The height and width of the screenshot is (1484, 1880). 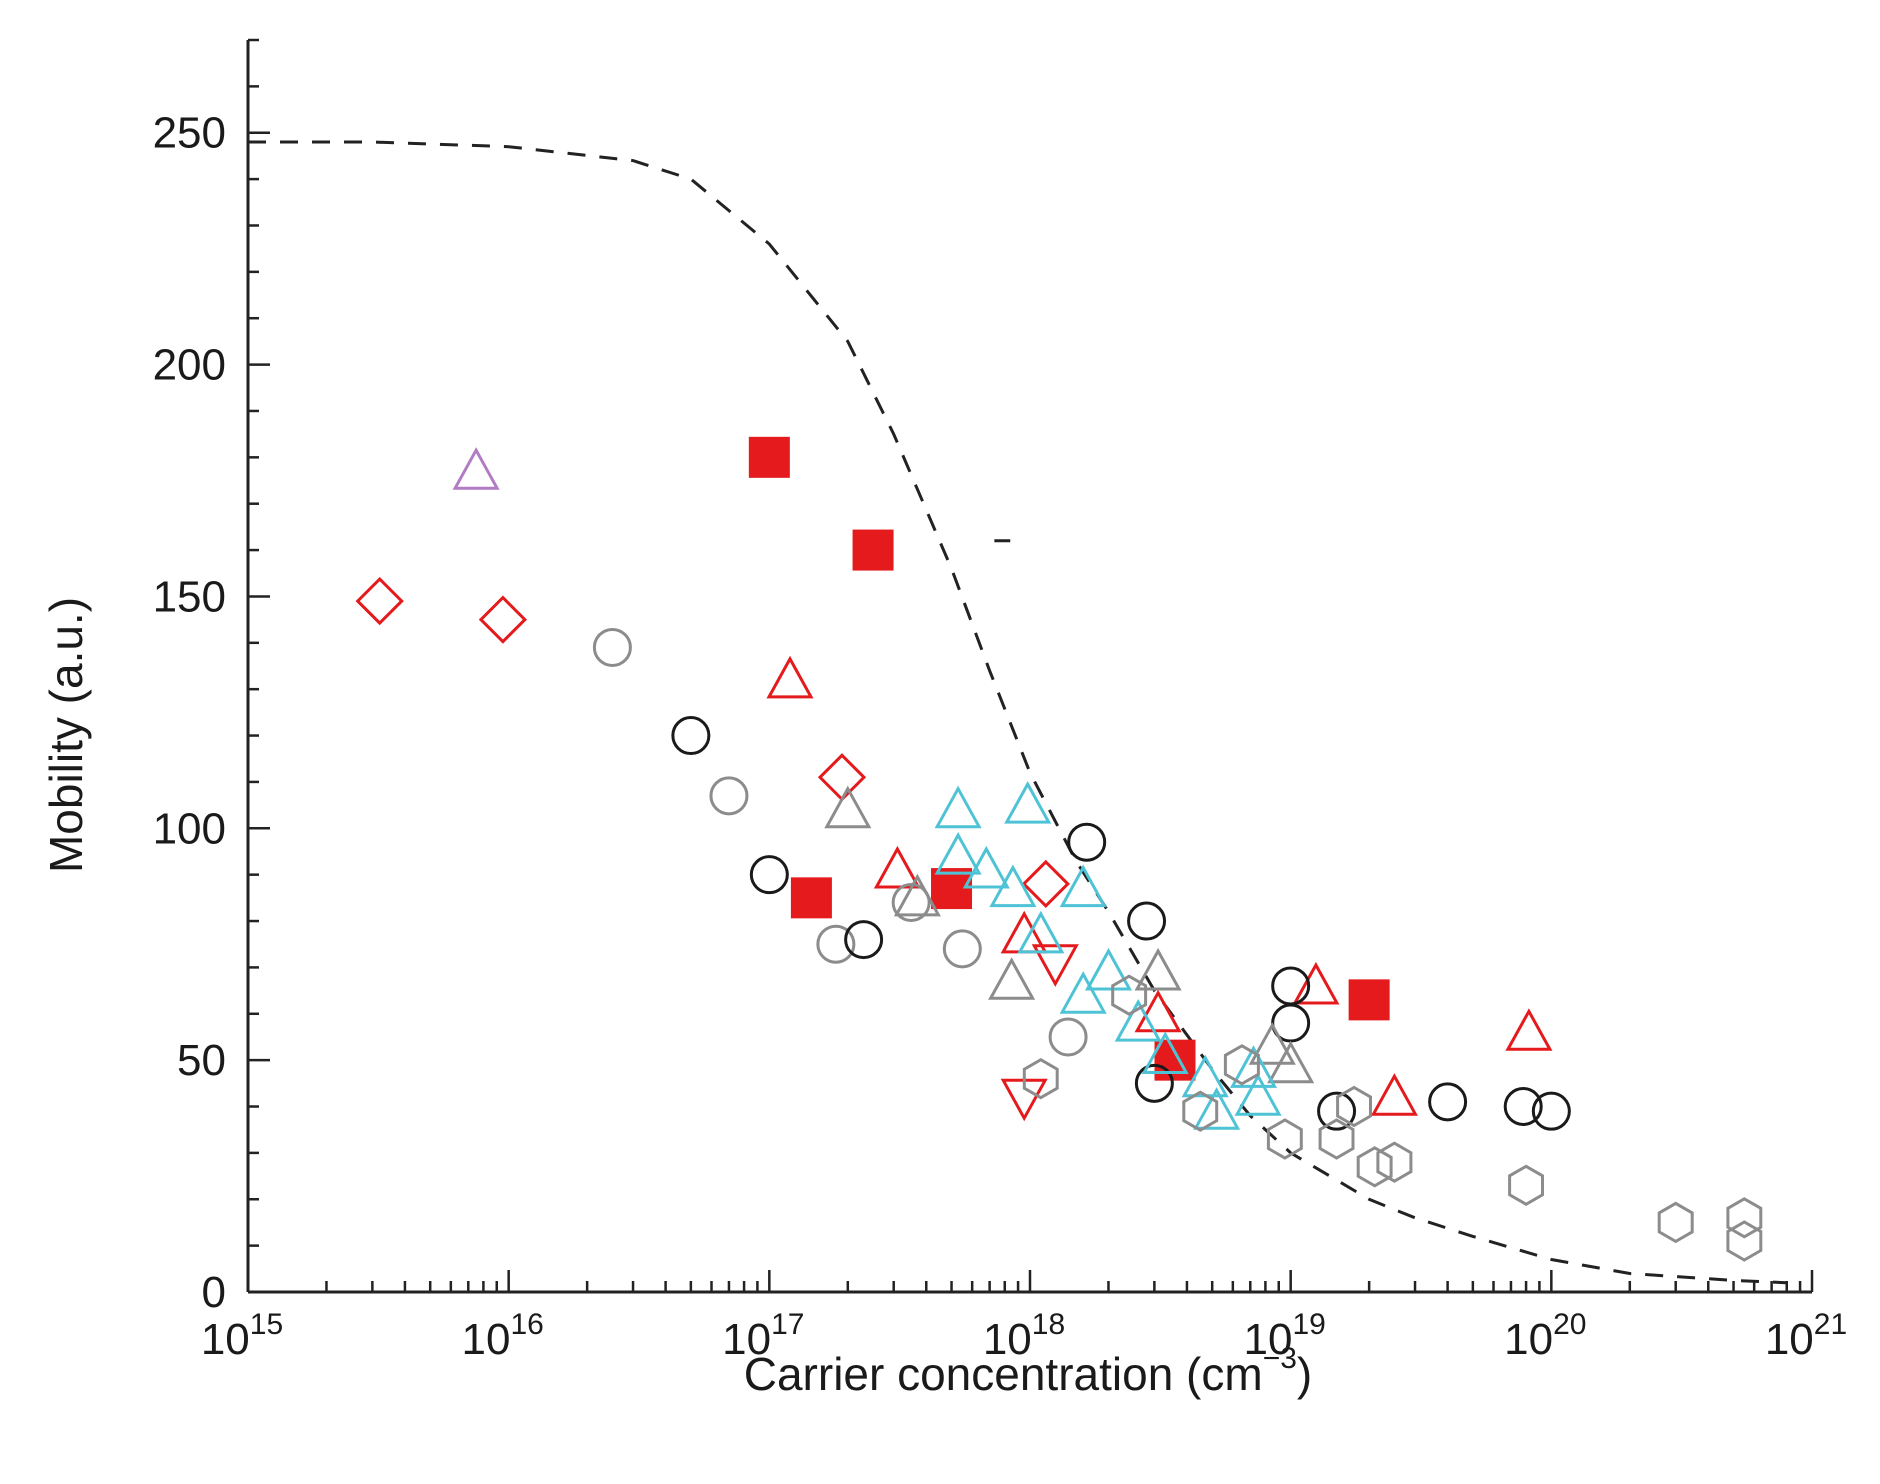 I want to click on y-tick-label: 0, so click(x=214, y=1292).